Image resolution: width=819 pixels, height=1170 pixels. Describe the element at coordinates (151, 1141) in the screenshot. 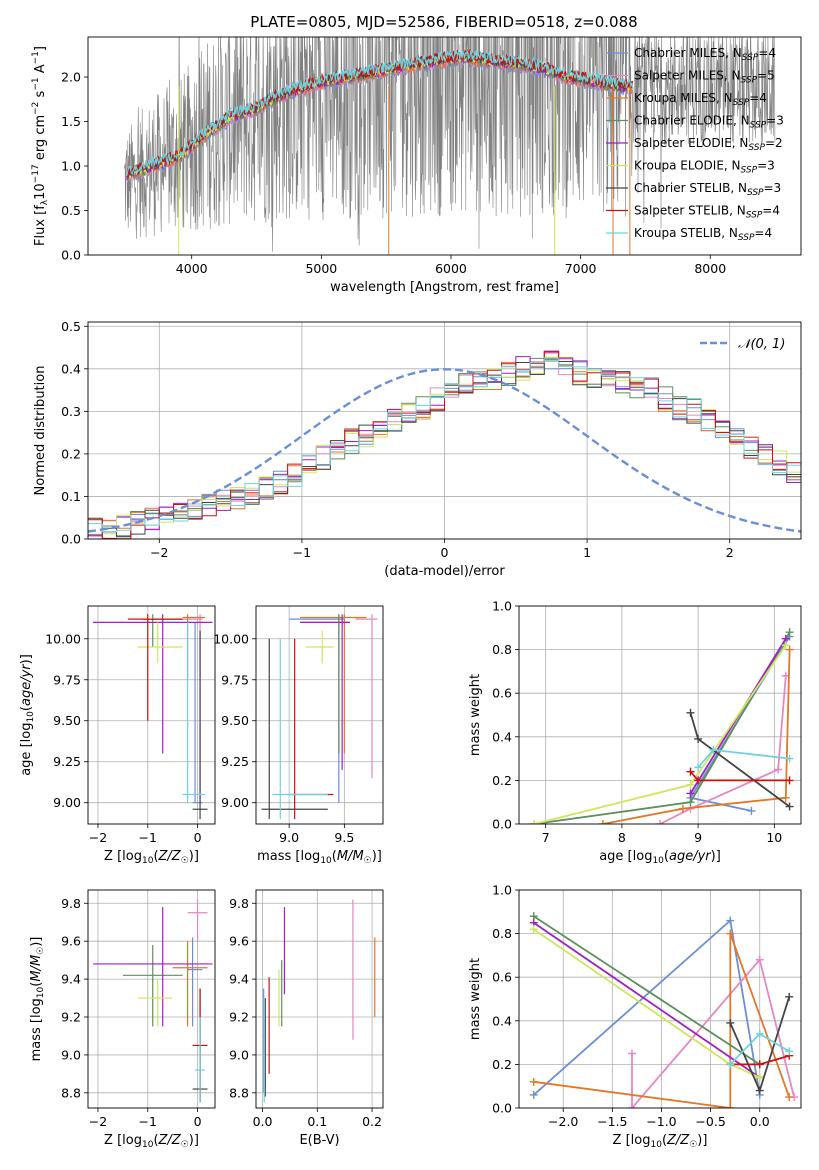

I see `x-axis-label: Z [log10(Z/Z☉)]` at that location.